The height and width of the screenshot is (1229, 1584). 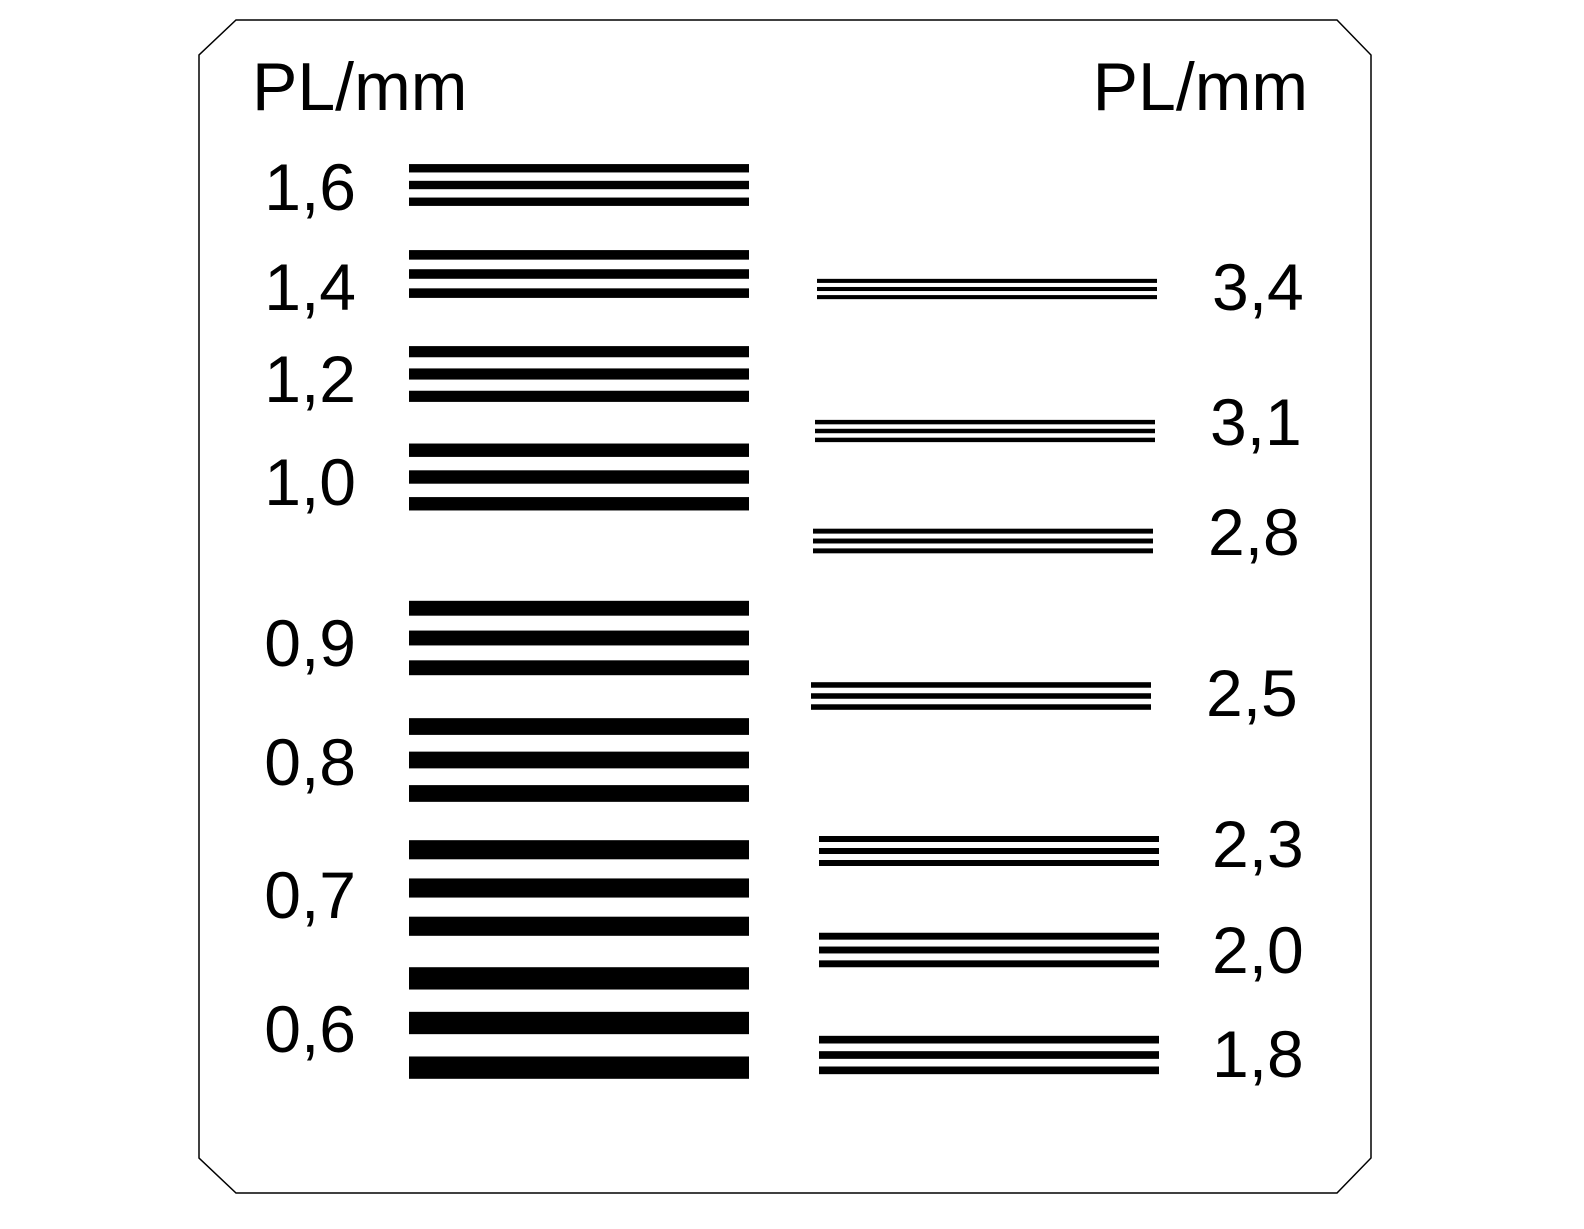 I want to click on left-group-label: 1,4, so click(x=310, y=287).